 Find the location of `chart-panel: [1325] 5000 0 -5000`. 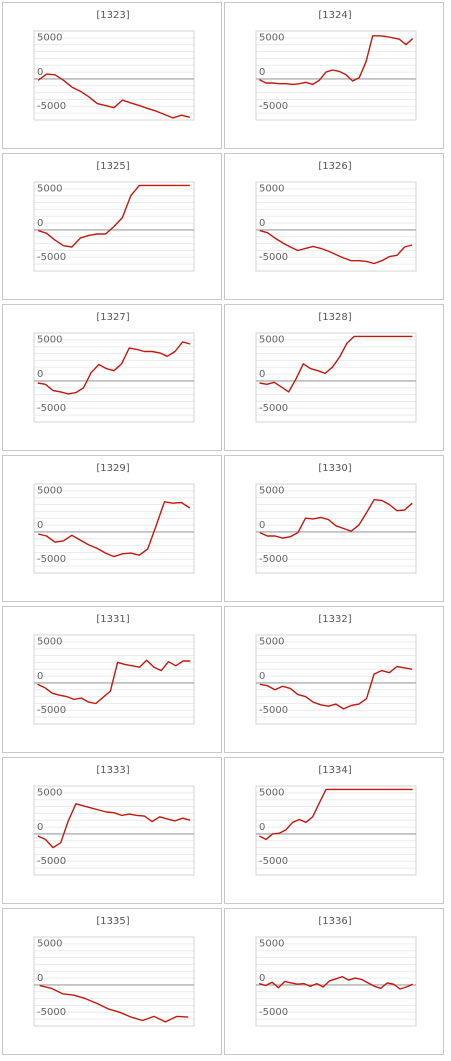

chart-panel: [1325] 5000 0 -5000 is located at coordinates (112, 226).